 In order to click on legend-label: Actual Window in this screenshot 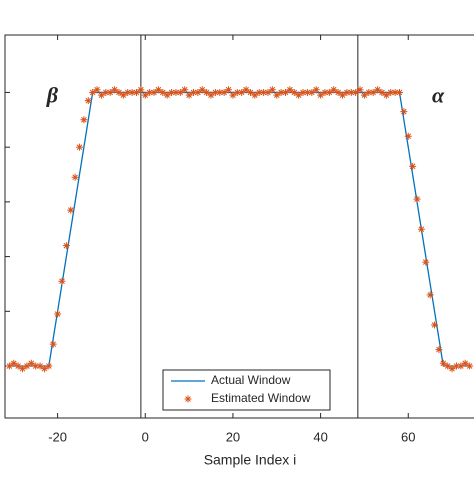, I will do `click(251, 380)`.